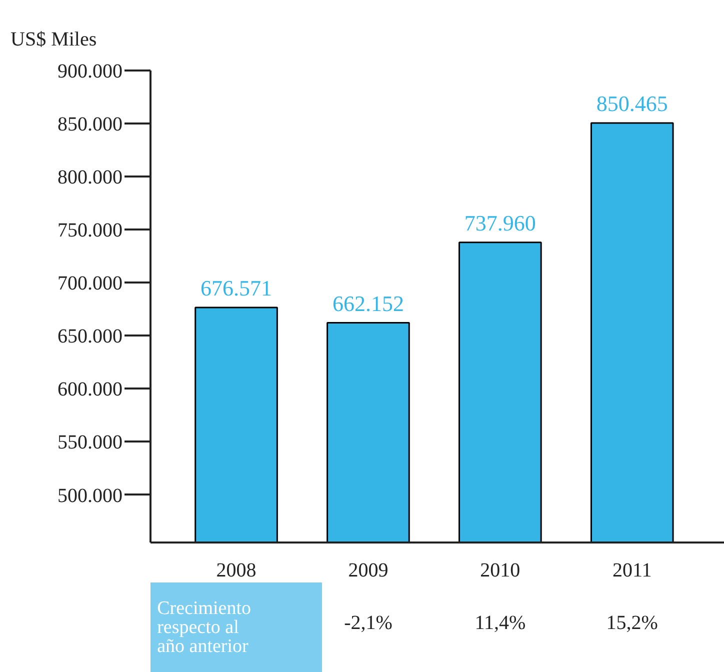 Image resolution: width=724 pixels, height=672 pixels. What do you see at coordinates (53, 39) in the screenshot?
I see `y-axis-title: US$ Miles` at bounding box center [53, 39].